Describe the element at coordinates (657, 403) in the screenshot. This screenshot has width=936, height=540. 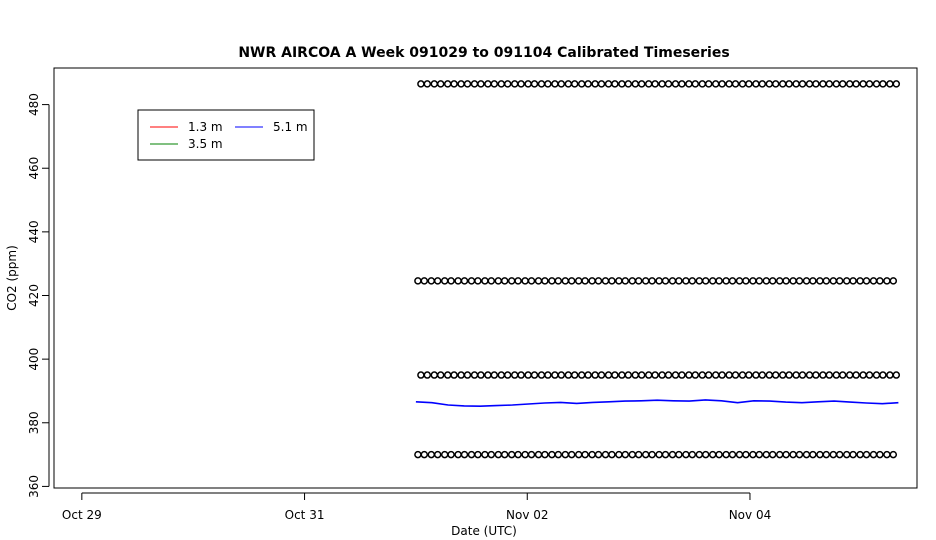
I see `series-layer` at that location.